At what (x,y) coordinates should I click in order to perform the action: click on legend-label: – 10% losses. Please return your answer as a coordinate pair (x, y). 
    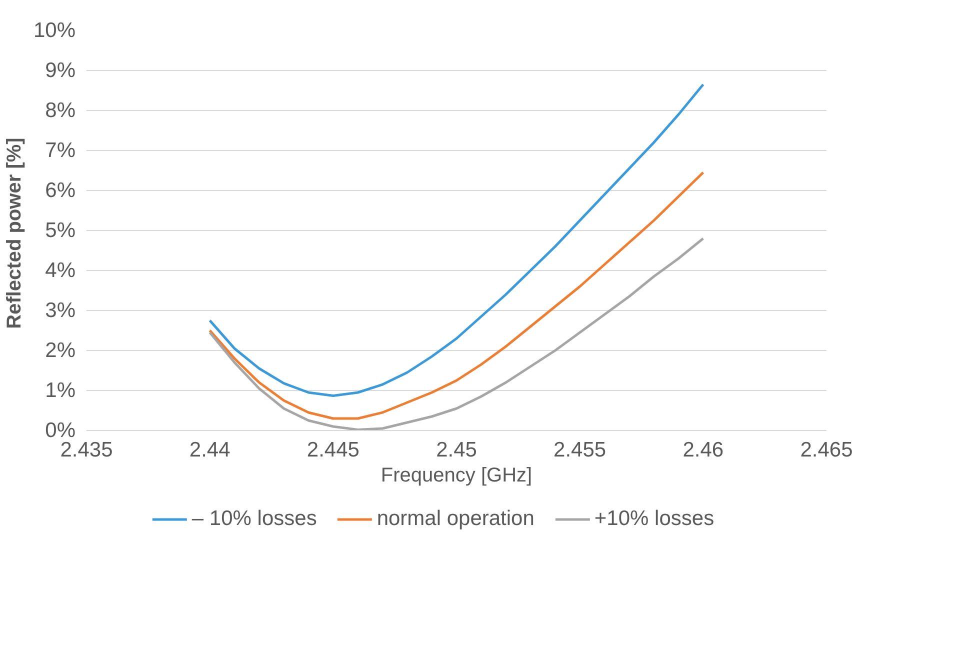
    Looking at the image, I should click on (254, 519).